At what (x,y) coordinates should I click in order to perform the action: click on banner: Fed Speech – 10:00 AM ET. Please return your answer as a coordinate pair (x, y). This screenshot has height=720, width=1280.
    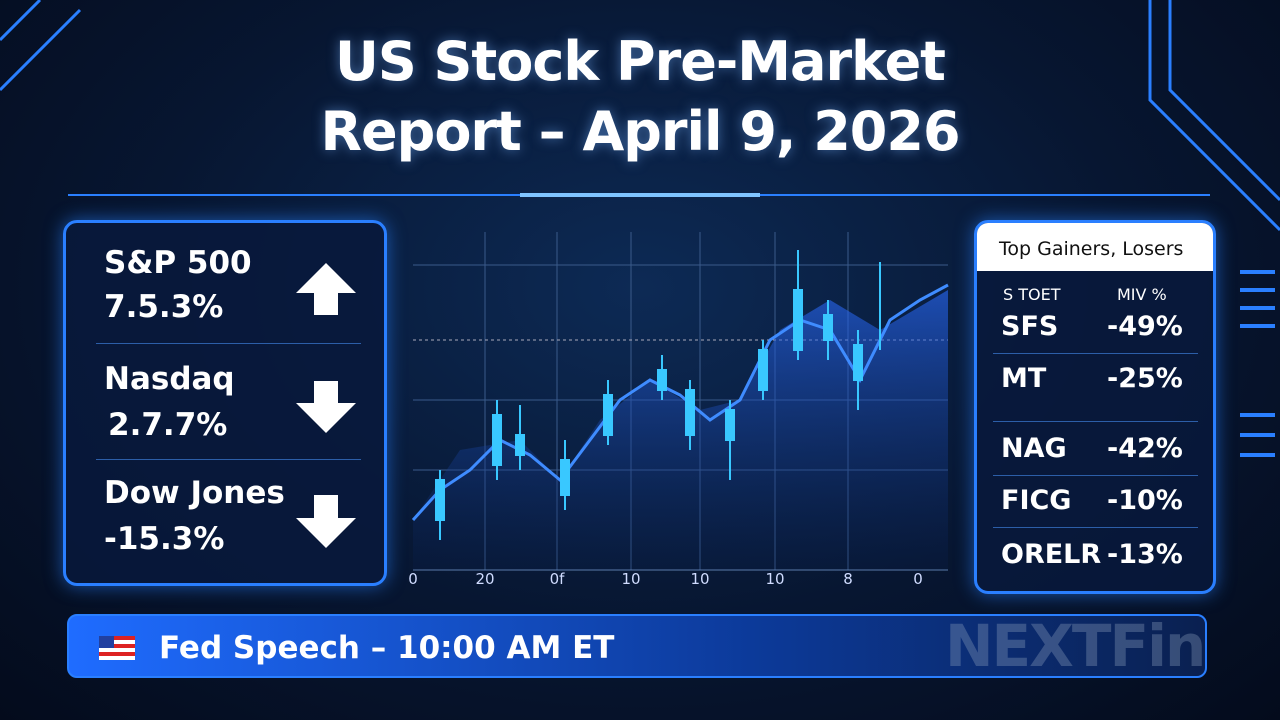
    Looking at the image, I should click on (637, 646).